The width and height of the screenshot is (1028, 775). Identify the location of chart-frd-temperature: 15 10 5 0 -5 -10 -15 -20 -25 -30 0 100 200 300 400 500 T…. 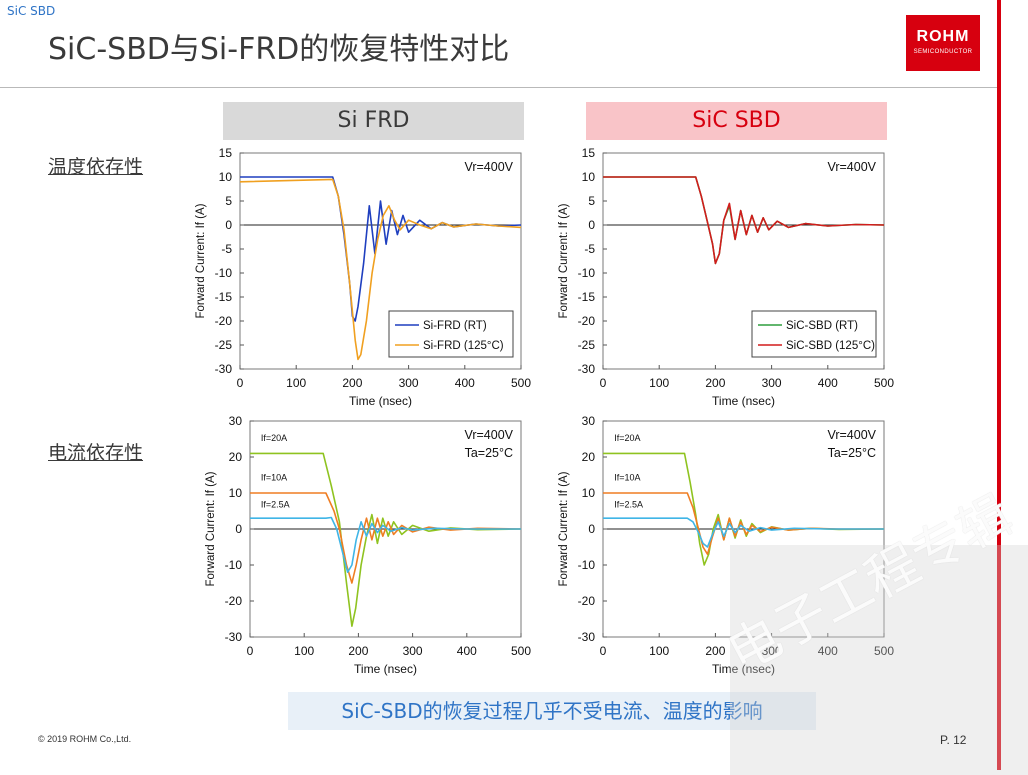
(363, 277).